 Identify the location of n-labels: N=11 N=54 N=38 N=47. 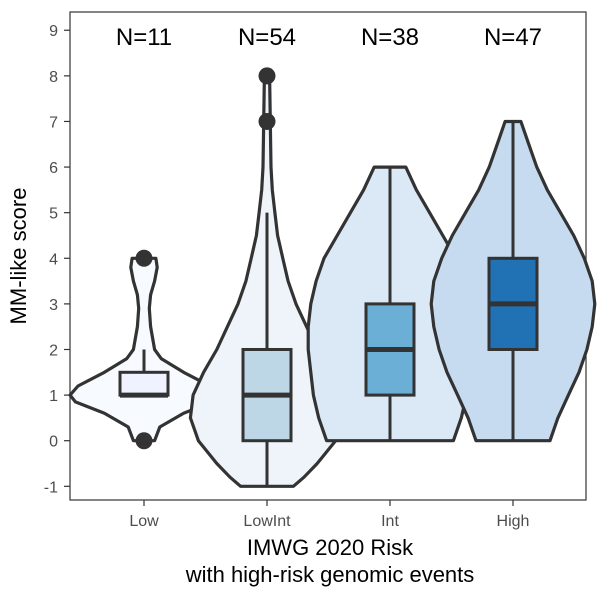
(329, 37).